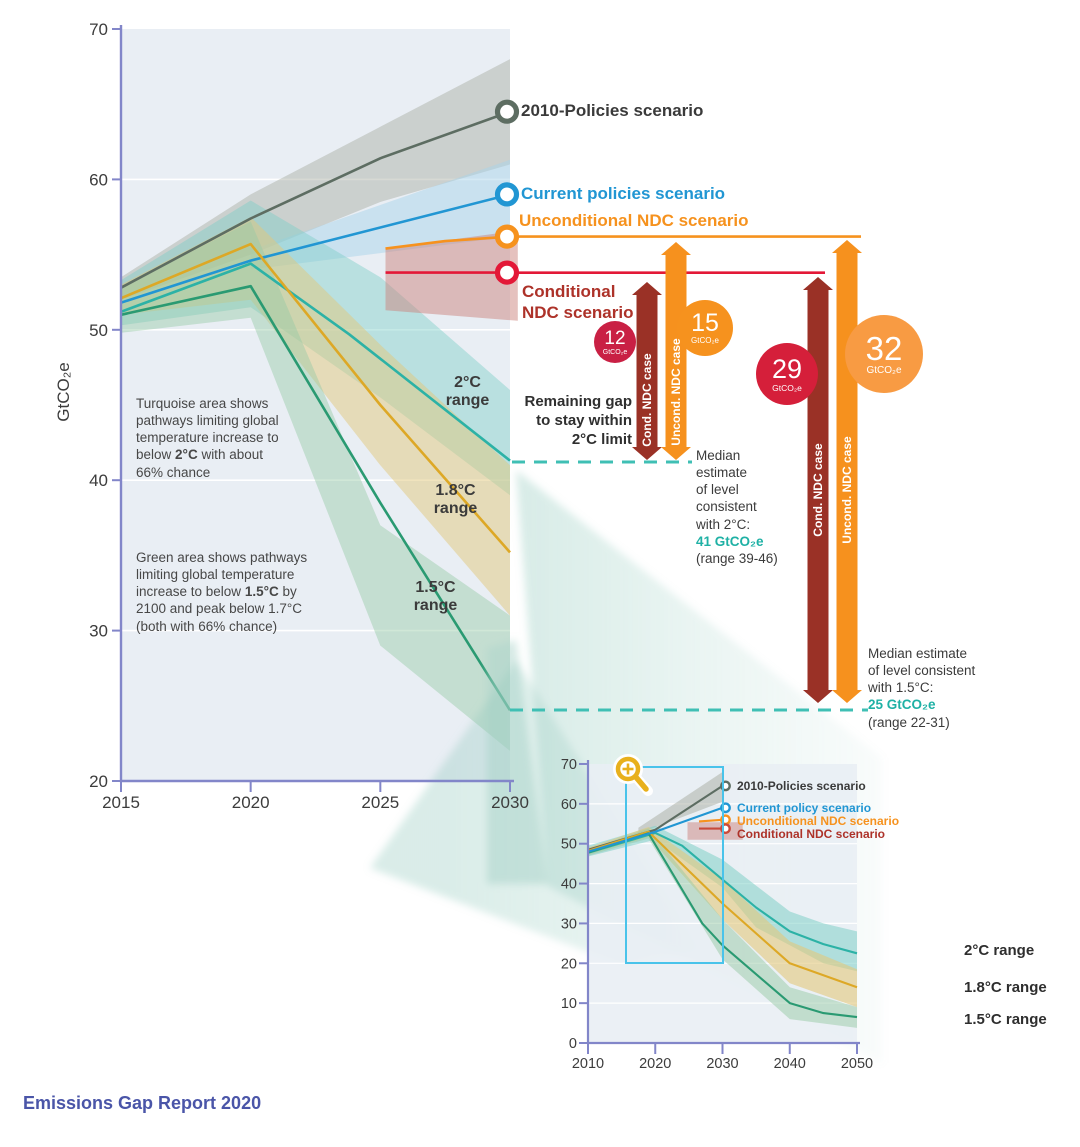 This screenshot has width=1080, height=1147. What do you see at coordinates (909, 722) in the screenshot?
I see `median-15c-range: (range 22-31)` at bounding box center [909, 722].